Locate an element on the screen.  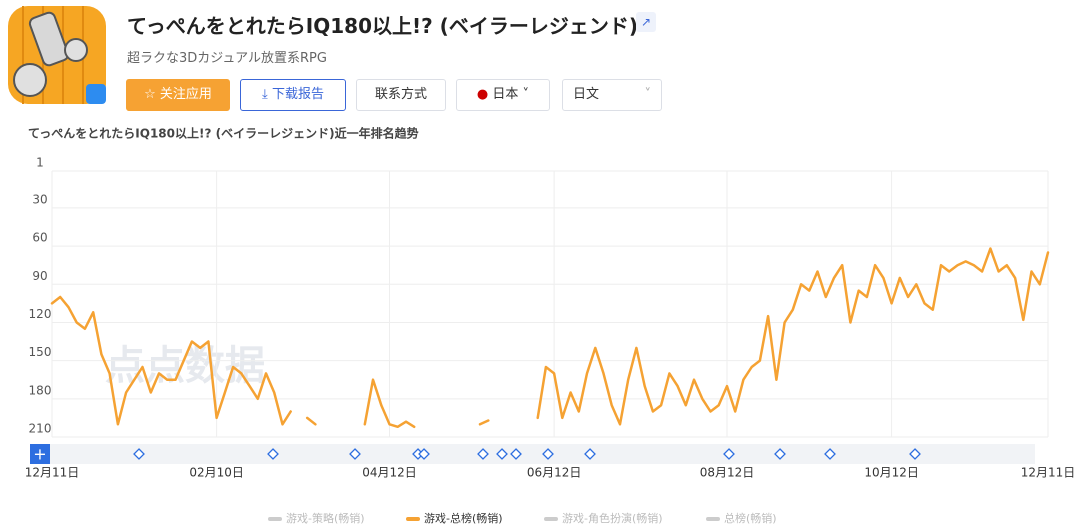
legend-item: 总榜(畅销) is located at coordinates (741, 518).